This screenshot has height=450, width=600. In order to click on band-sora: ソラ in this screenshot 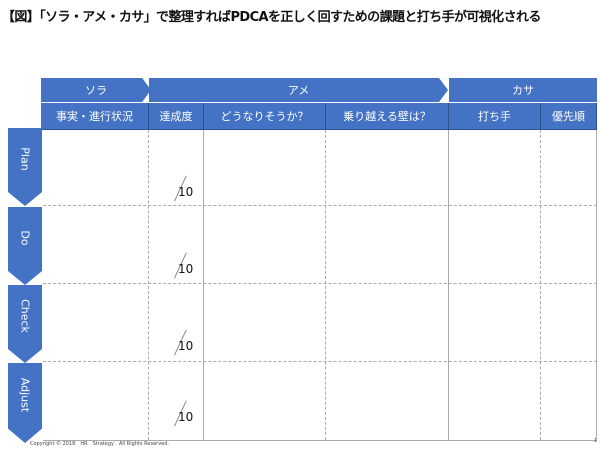, I will do `click(96, 90)`.